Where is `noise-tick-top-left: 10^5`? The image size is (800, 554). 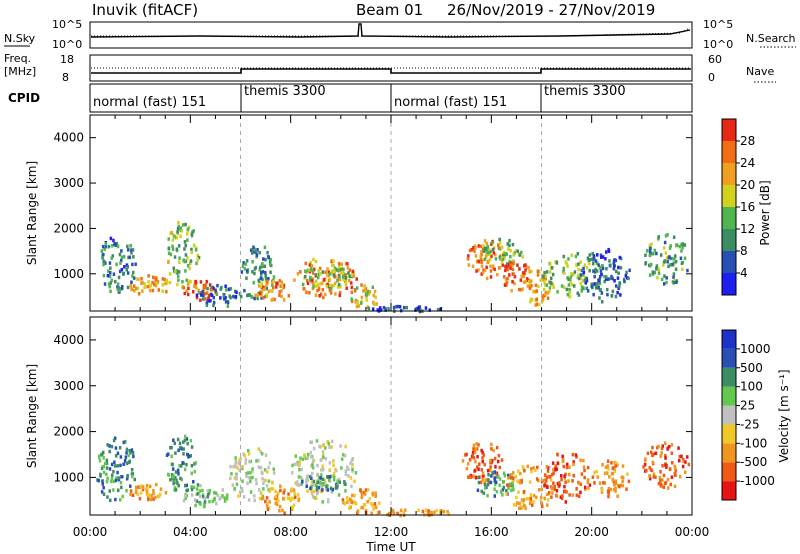
noise-tick-top-left: 10^5 is located at coordinates (67, 24).